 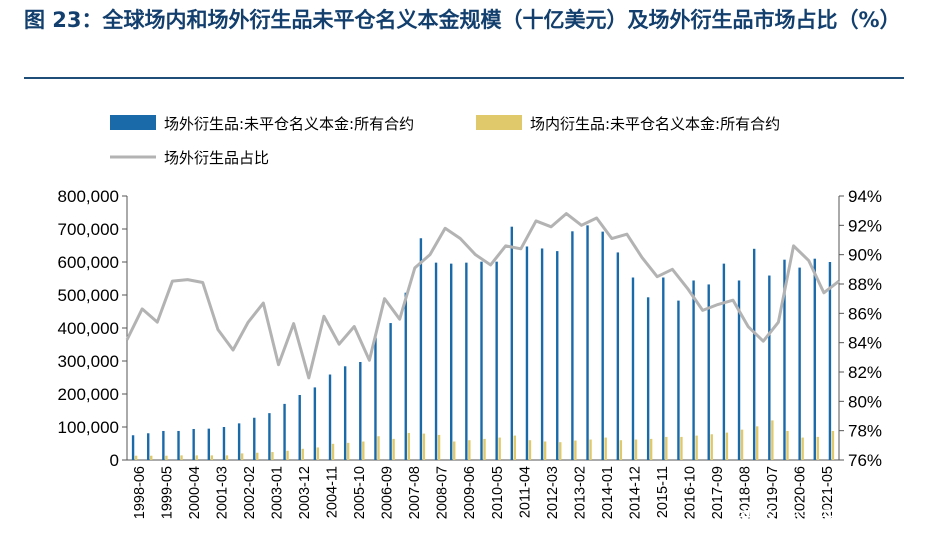 What do you see at coordinates (865, 401) in the screenshot?
I see `y-right-tick-label: 80%` at bounding box center [865, 401].